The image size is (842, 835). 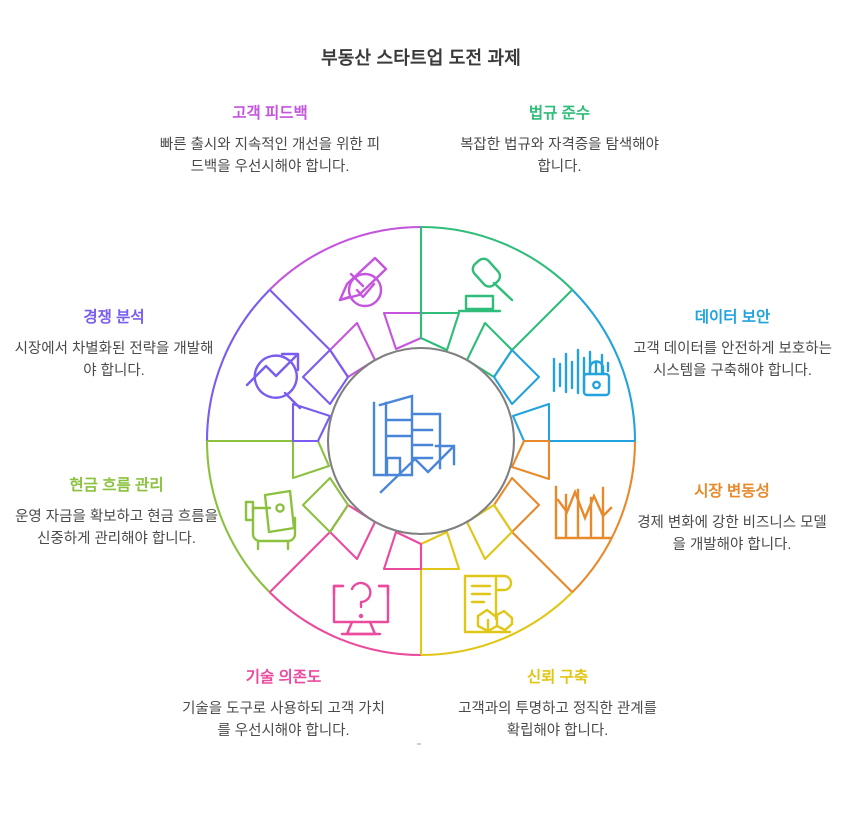 What do you see at coordinates (270, 113) in the screenshot?
I see `callout-title-feedback: 고객 피드백` at bounding box center [270, 113].